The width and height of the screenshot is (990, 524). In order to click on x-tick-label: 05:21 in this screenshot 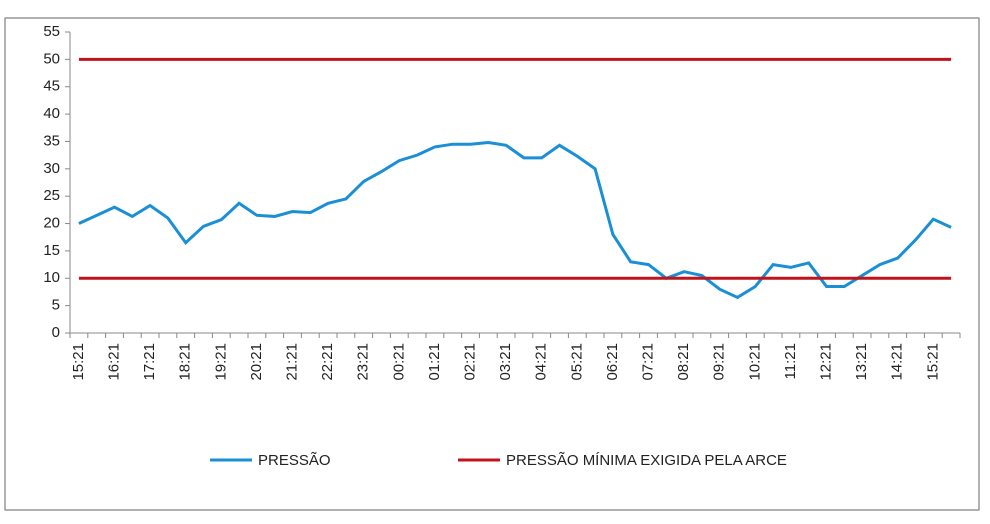, I will do `click(576, 362)`.